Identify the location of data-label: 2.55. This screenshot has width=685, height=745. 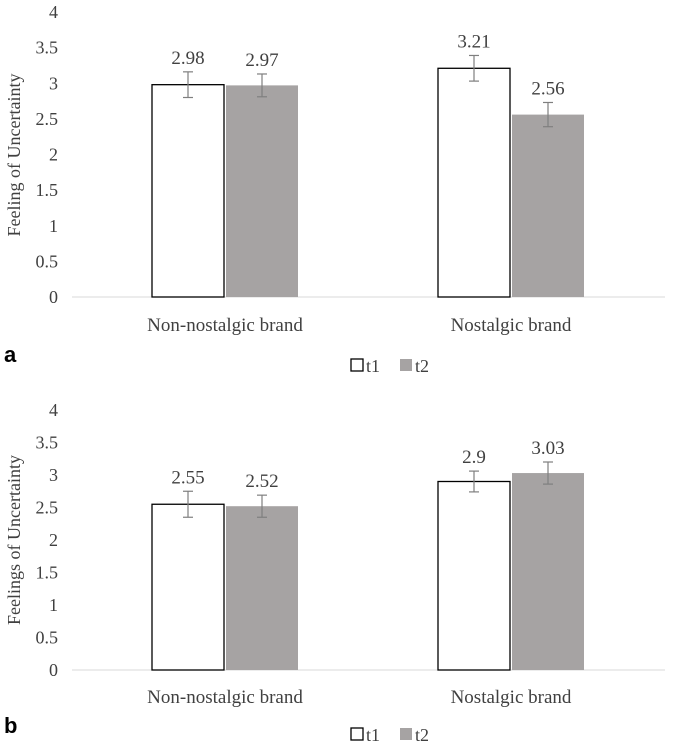
(187, 477).